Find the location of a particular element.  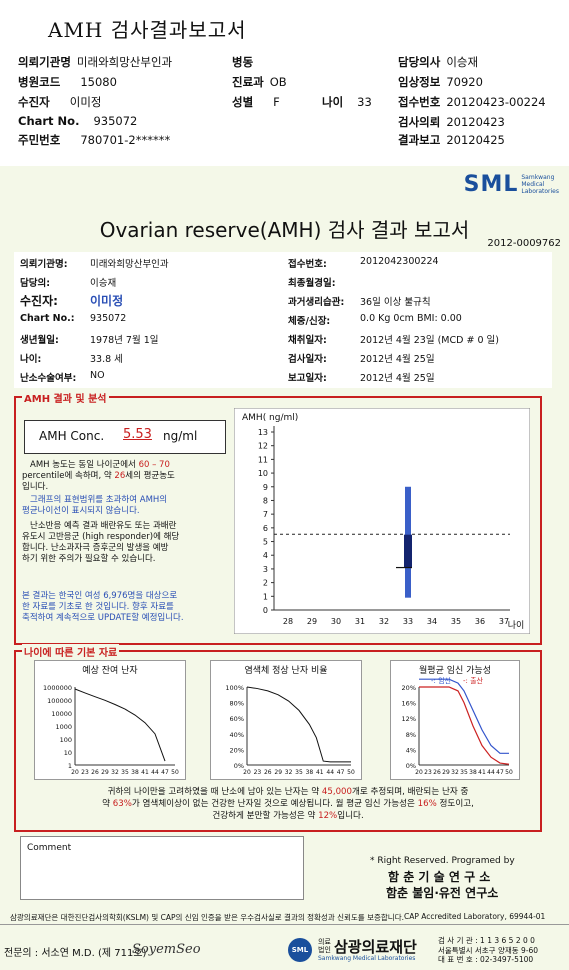

hdr-label: 수진자 is located at coordinates (34, 102).